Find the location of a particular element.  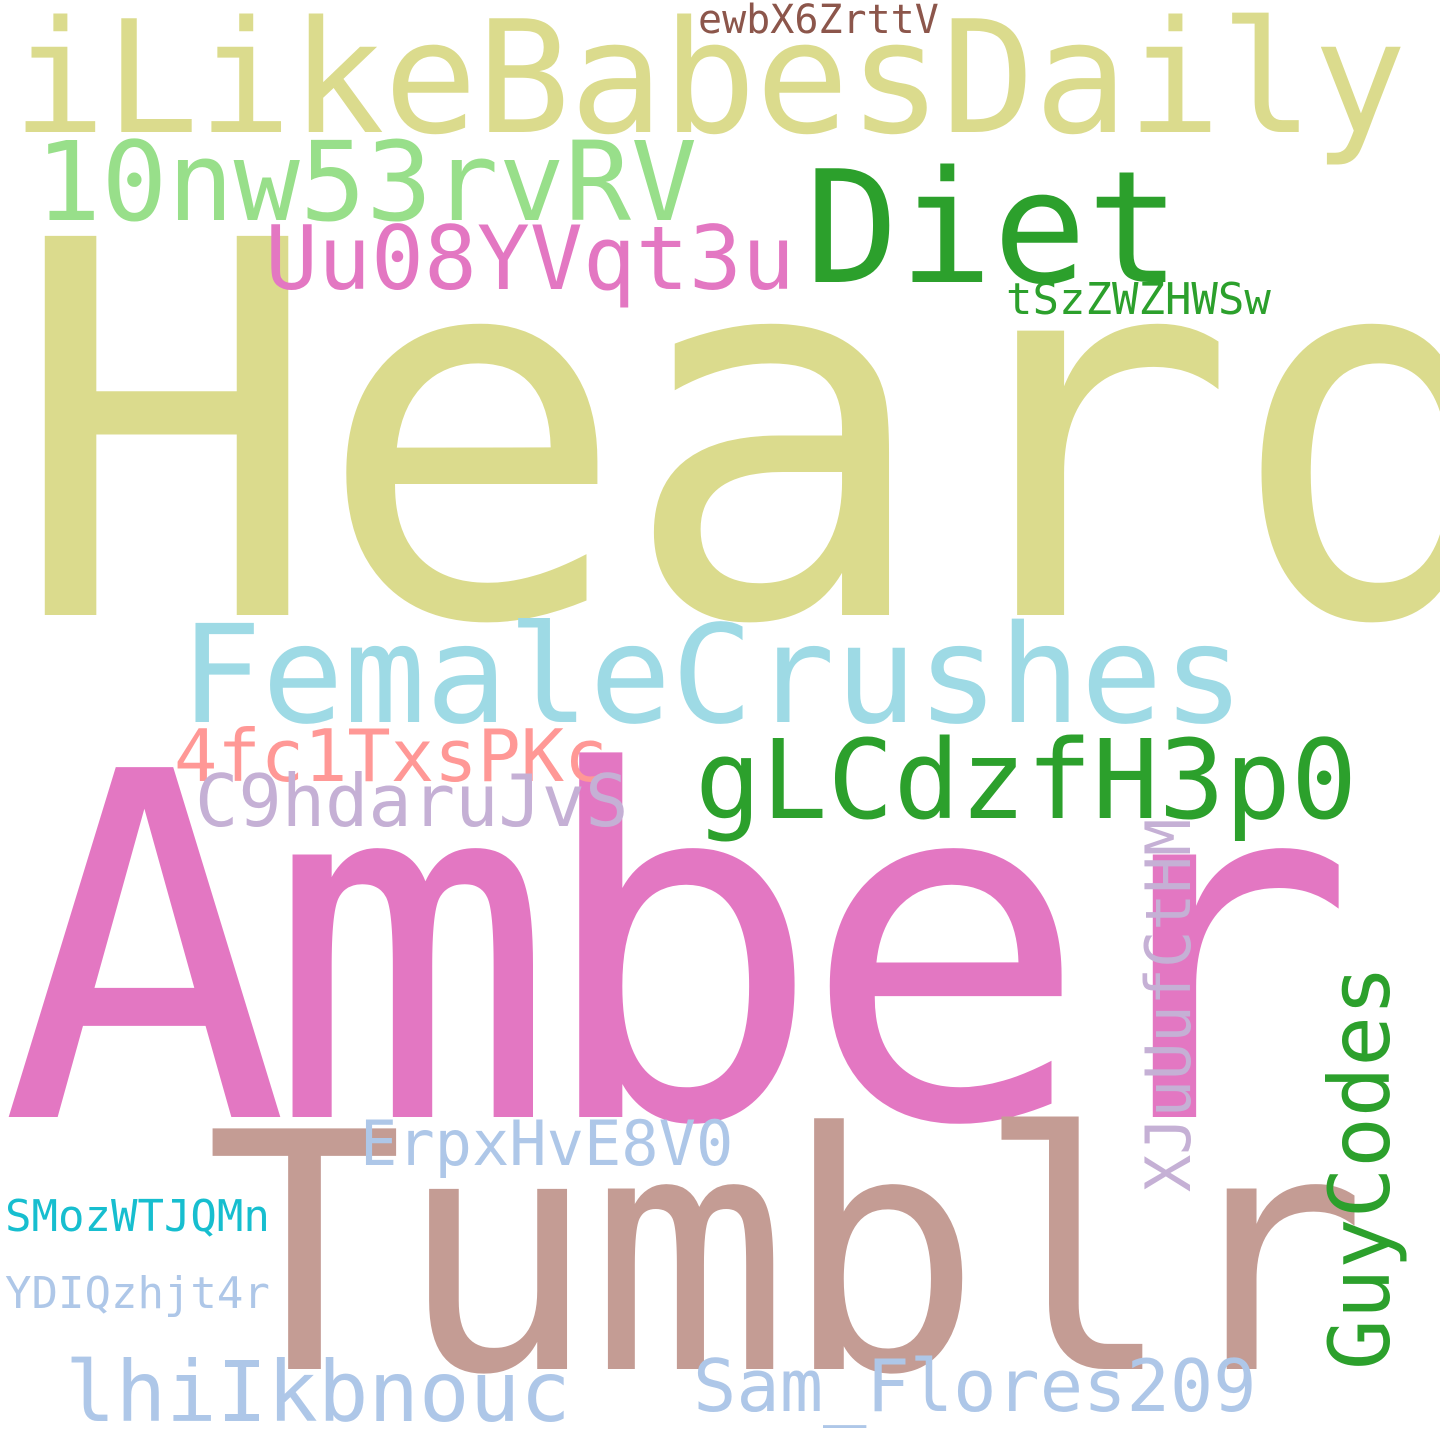

word-c9hdarujvs: C9hdaruJvS is located at coordinates (412, 801).